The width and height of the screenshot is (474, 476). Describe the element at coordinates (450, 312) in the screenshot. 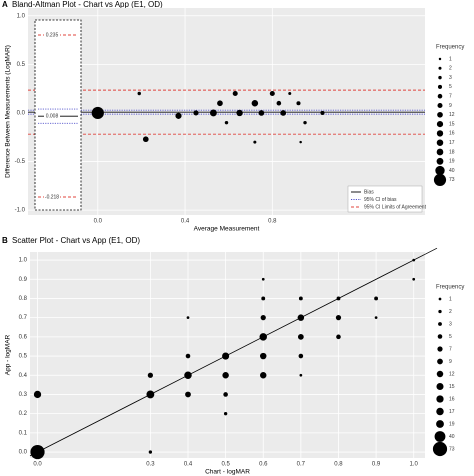

I see `legend-label: 2` at that location.